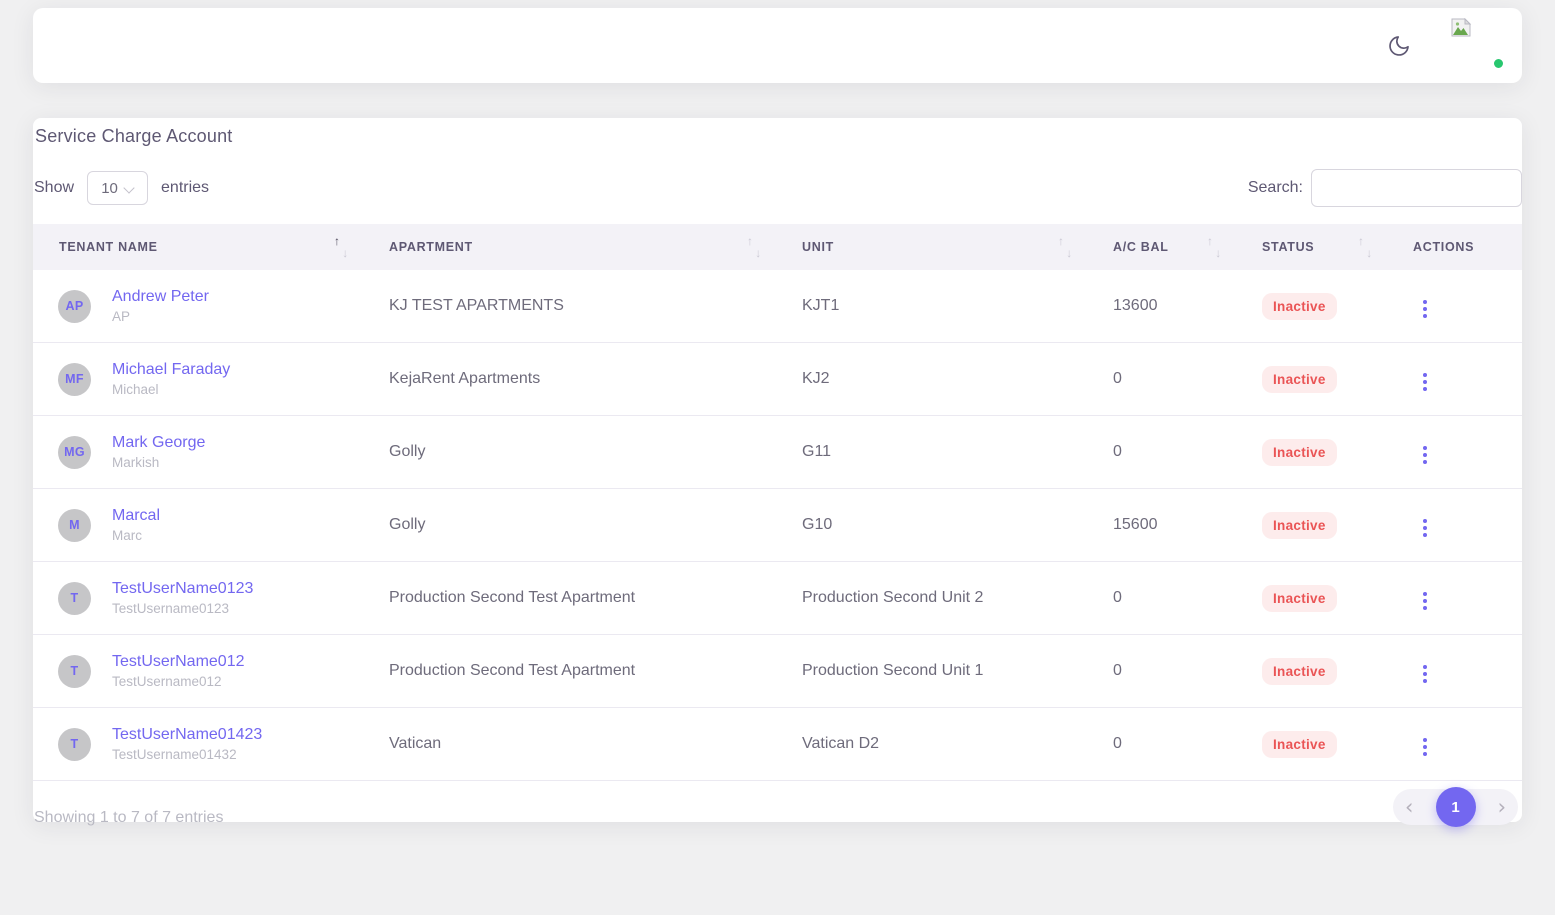  Describe the element at coordinates (1135, 305) in the screenshot. I see `balance-cell: 13600` at that location.